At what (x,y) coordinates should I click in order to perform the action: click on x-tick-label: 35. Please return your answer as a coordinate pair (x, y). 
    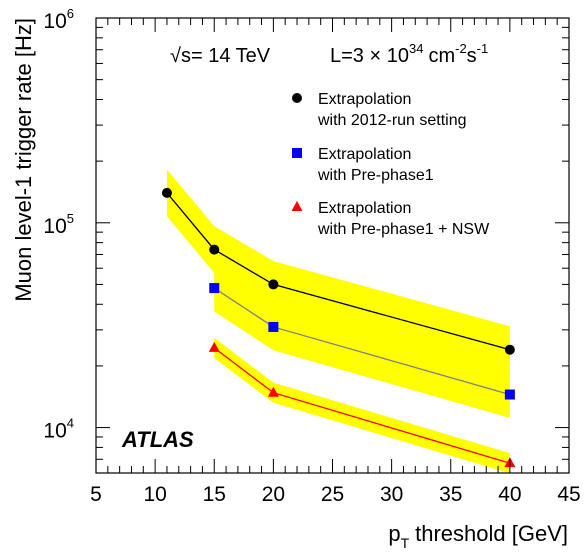
    Looking at the image, I should click on (450, 494).